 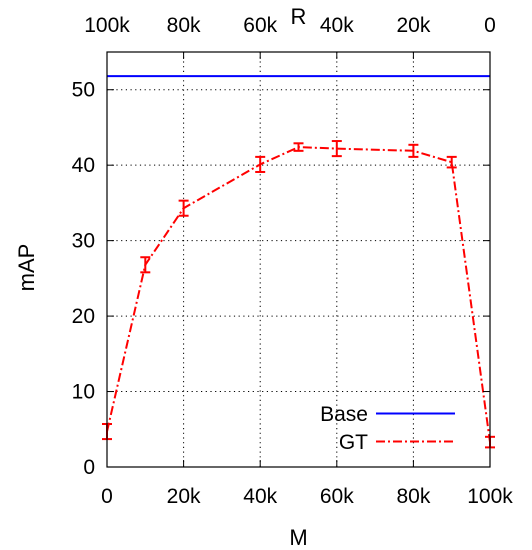 What do you see at coordinates (184, 496) in the screenshot?
I see `x-tick-label: 20k` at bounding box center [184, 496].